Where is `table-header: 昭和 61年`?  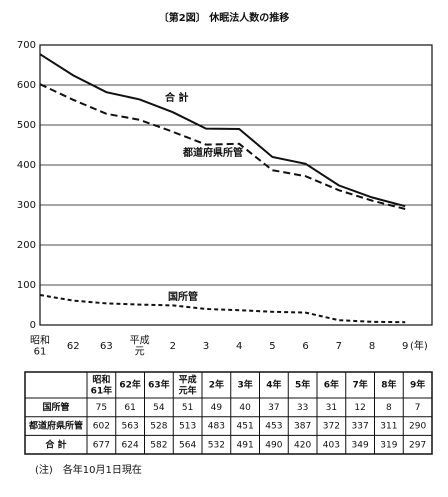
table-header: 昭和 61年 is located at coordinates (102, 384).